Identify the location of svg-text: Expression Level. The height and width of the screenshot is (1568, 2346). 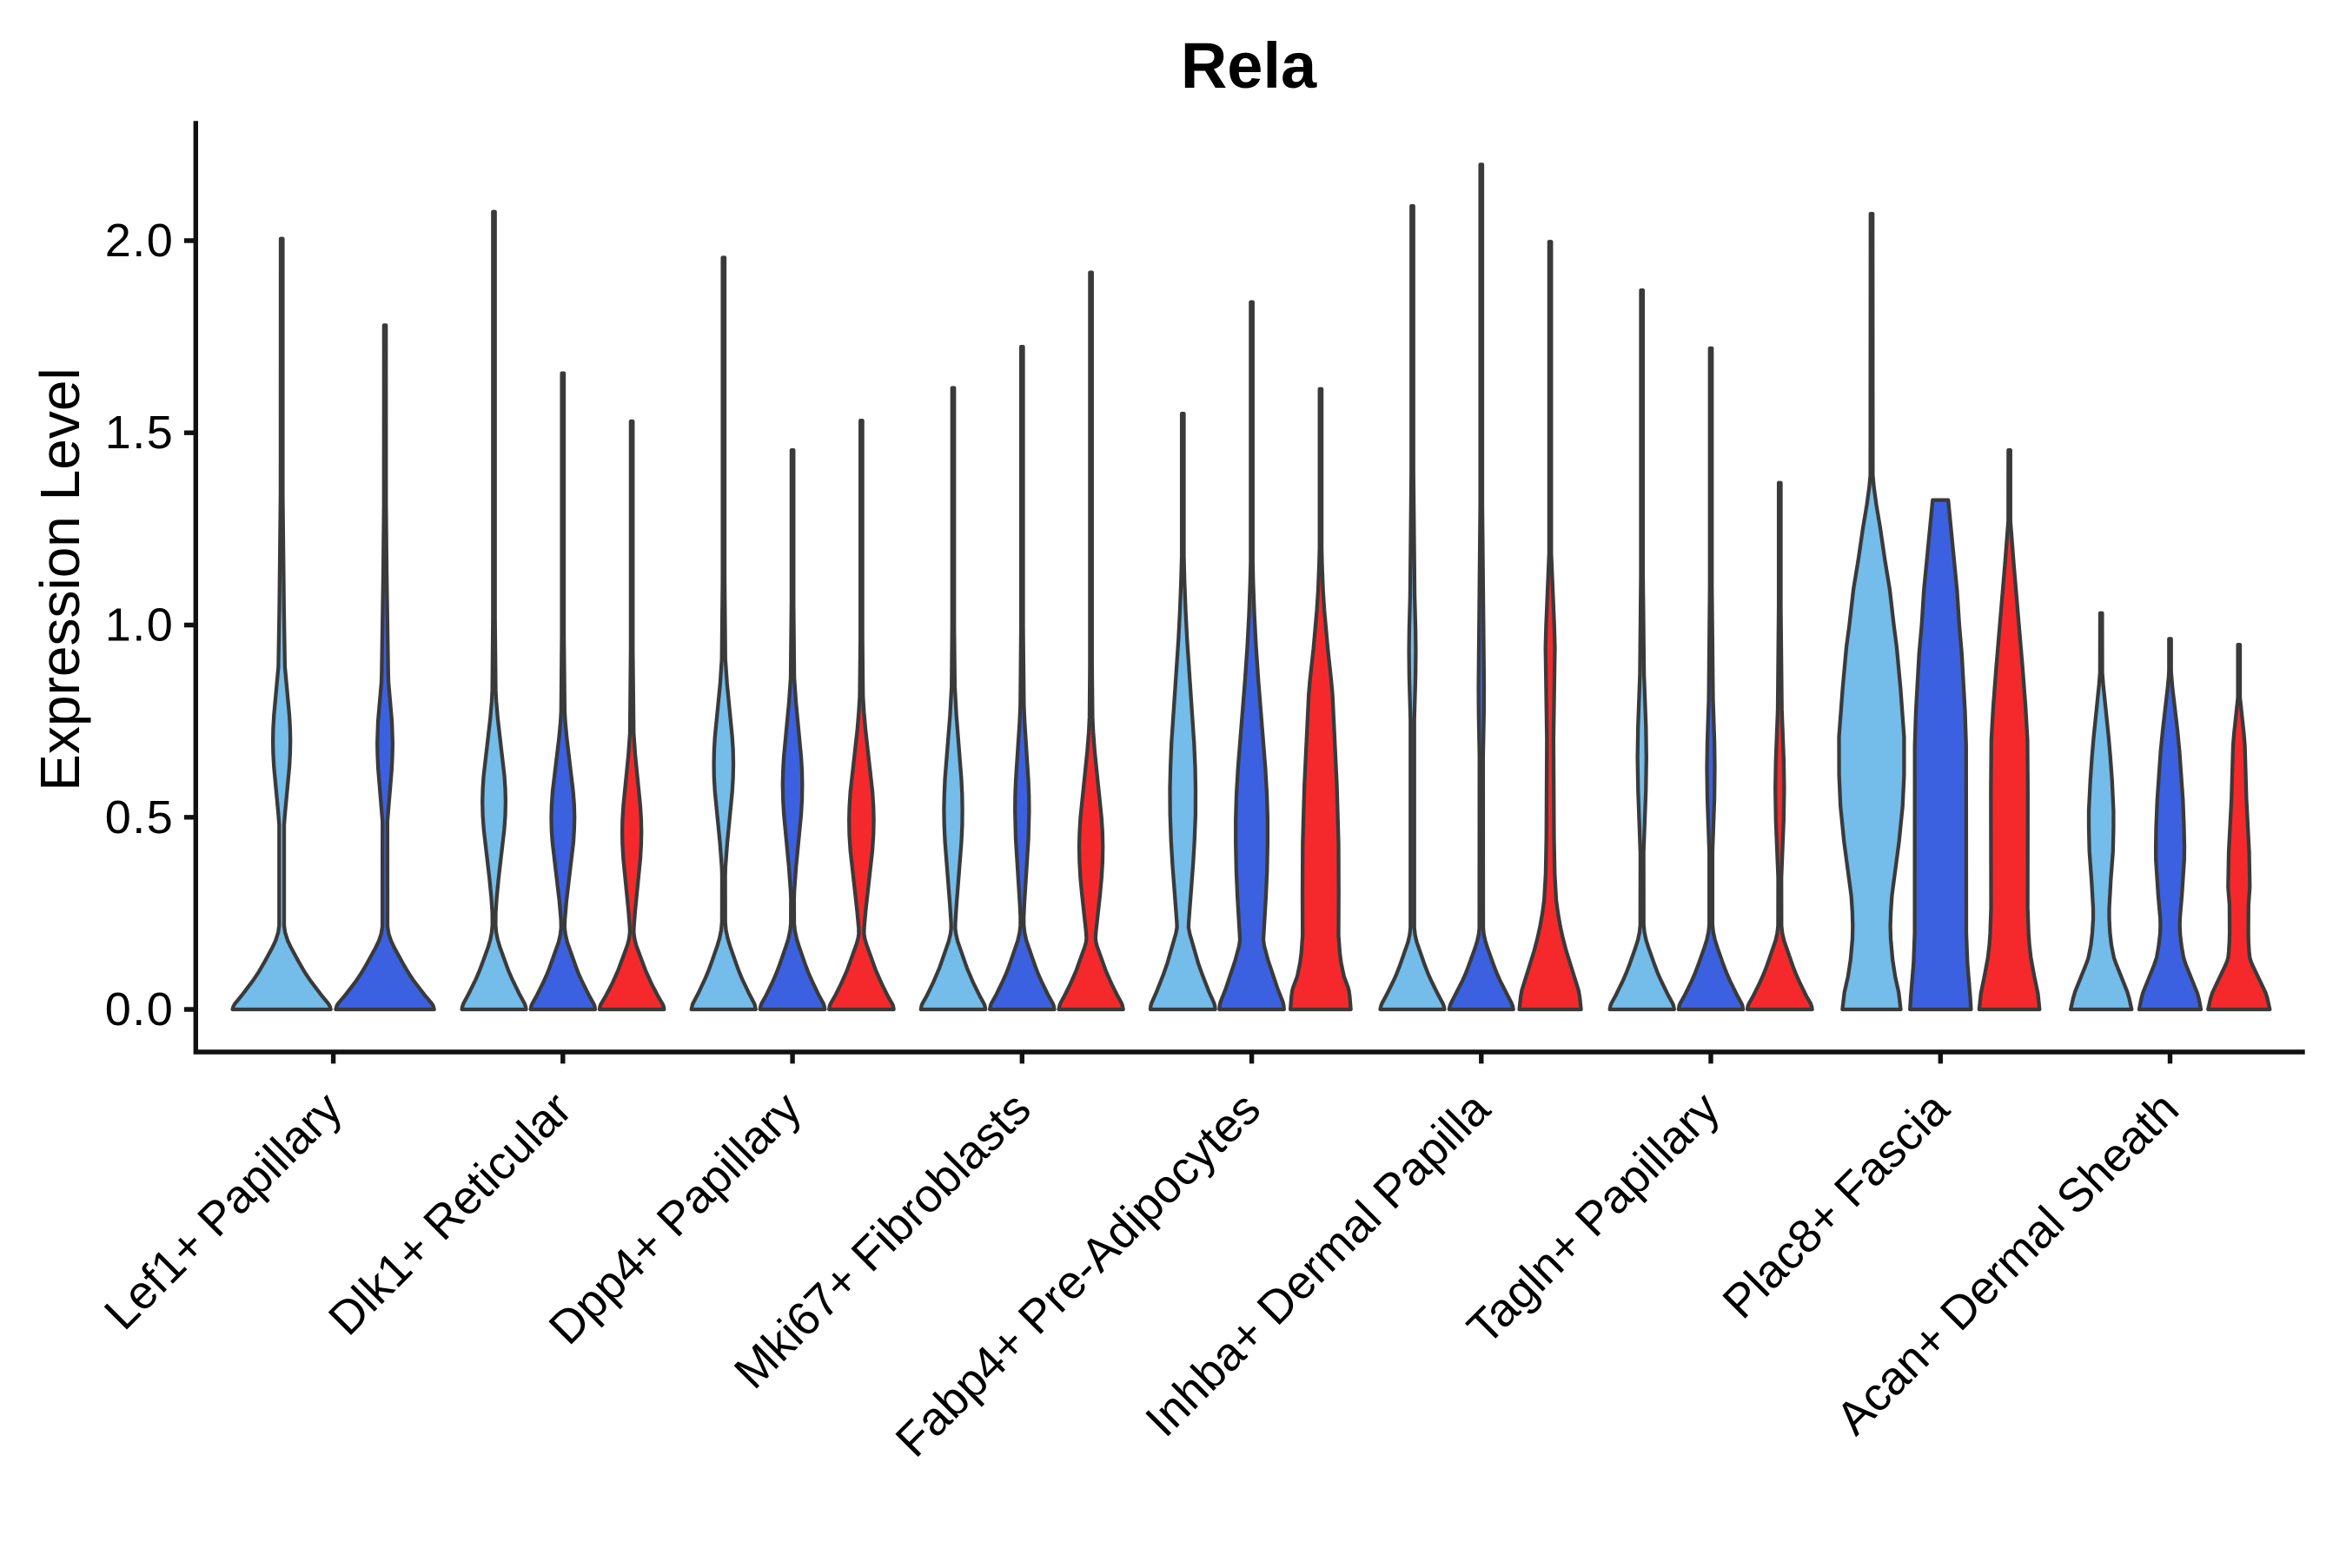
(60, 579).